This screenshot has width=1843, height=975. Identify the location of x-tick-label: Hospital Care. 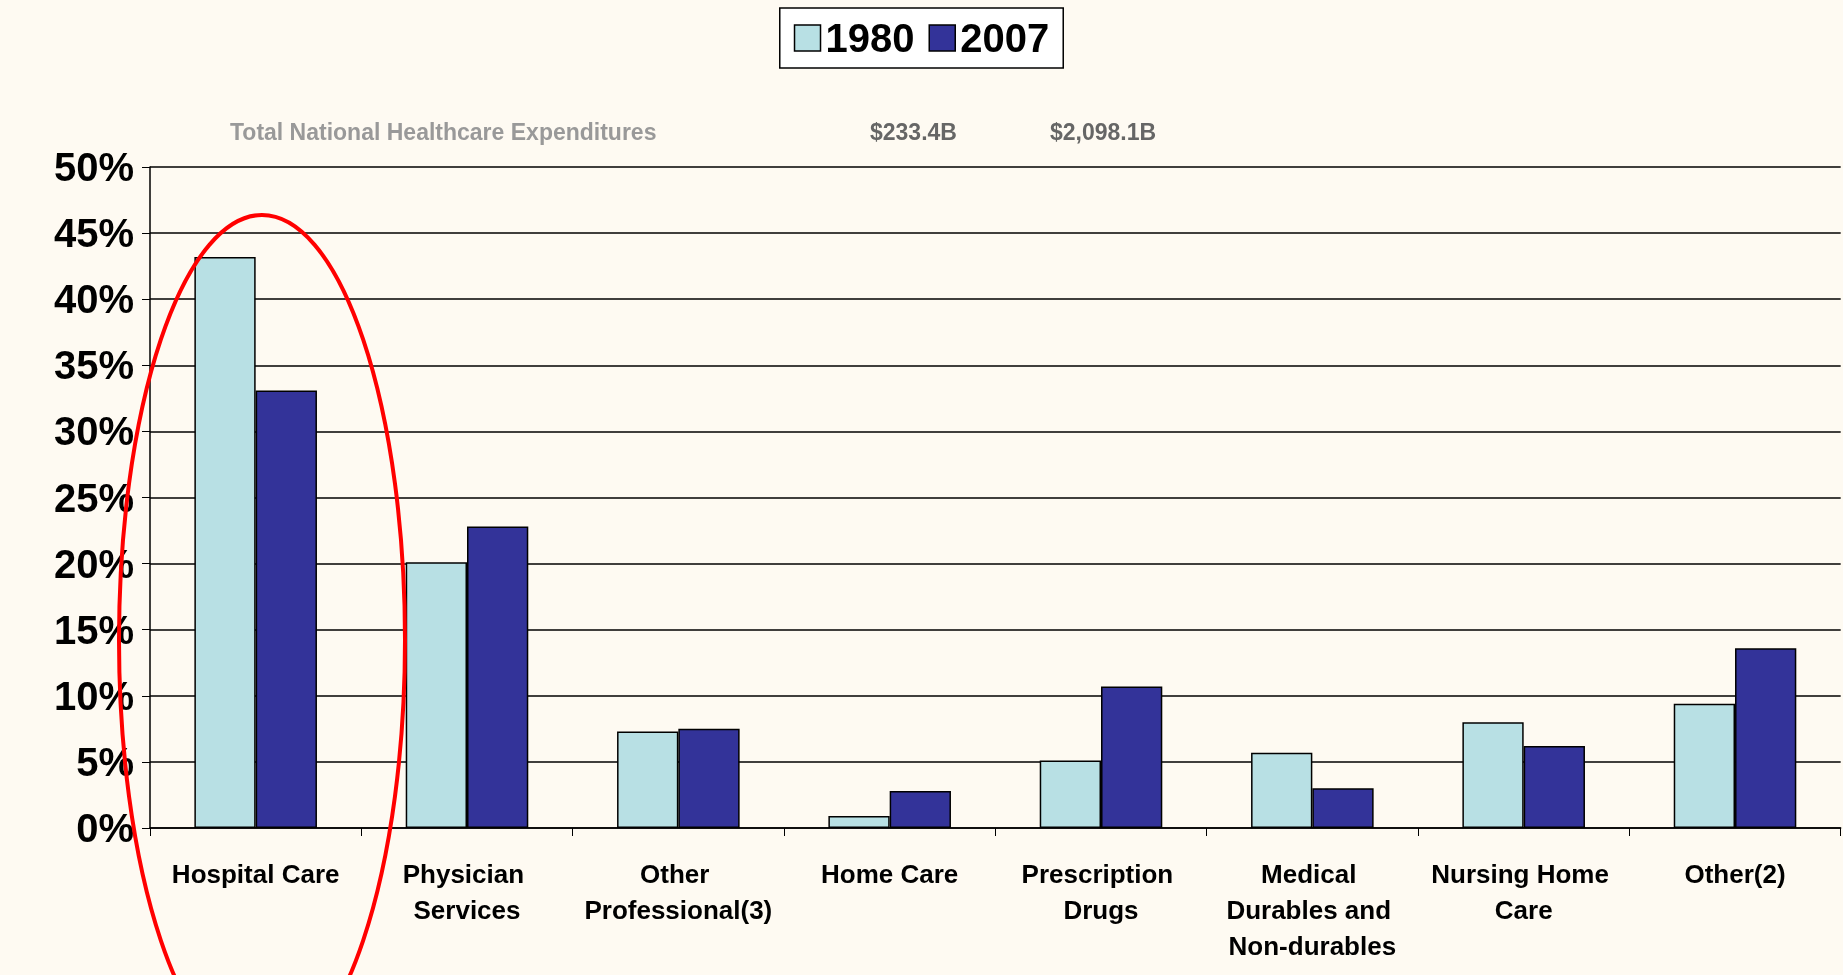
(255, 874).